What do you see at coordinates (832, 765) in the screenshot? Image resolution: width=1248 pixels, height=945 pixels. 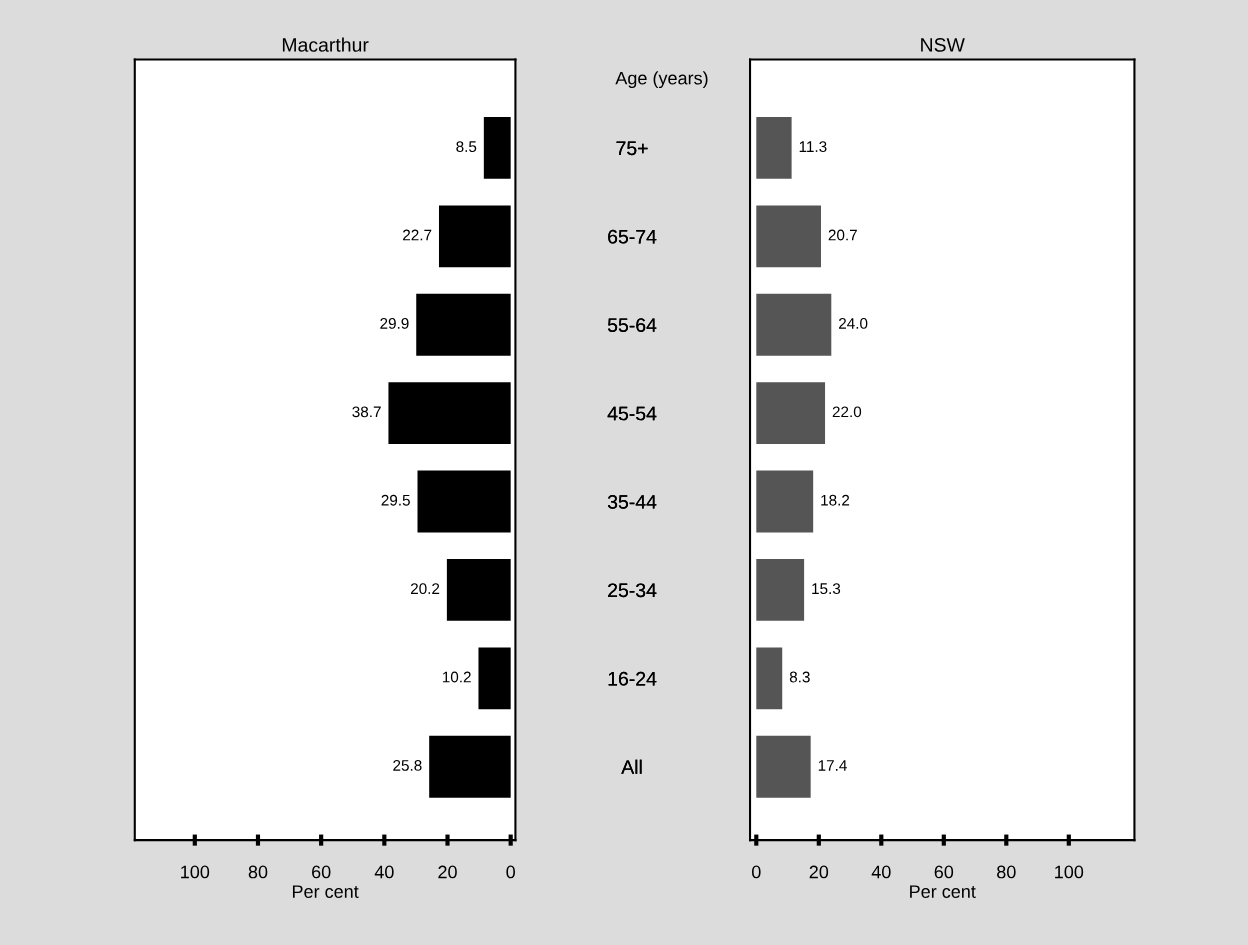 I see `data-label: 17.4` at bounding box center [832, 765].